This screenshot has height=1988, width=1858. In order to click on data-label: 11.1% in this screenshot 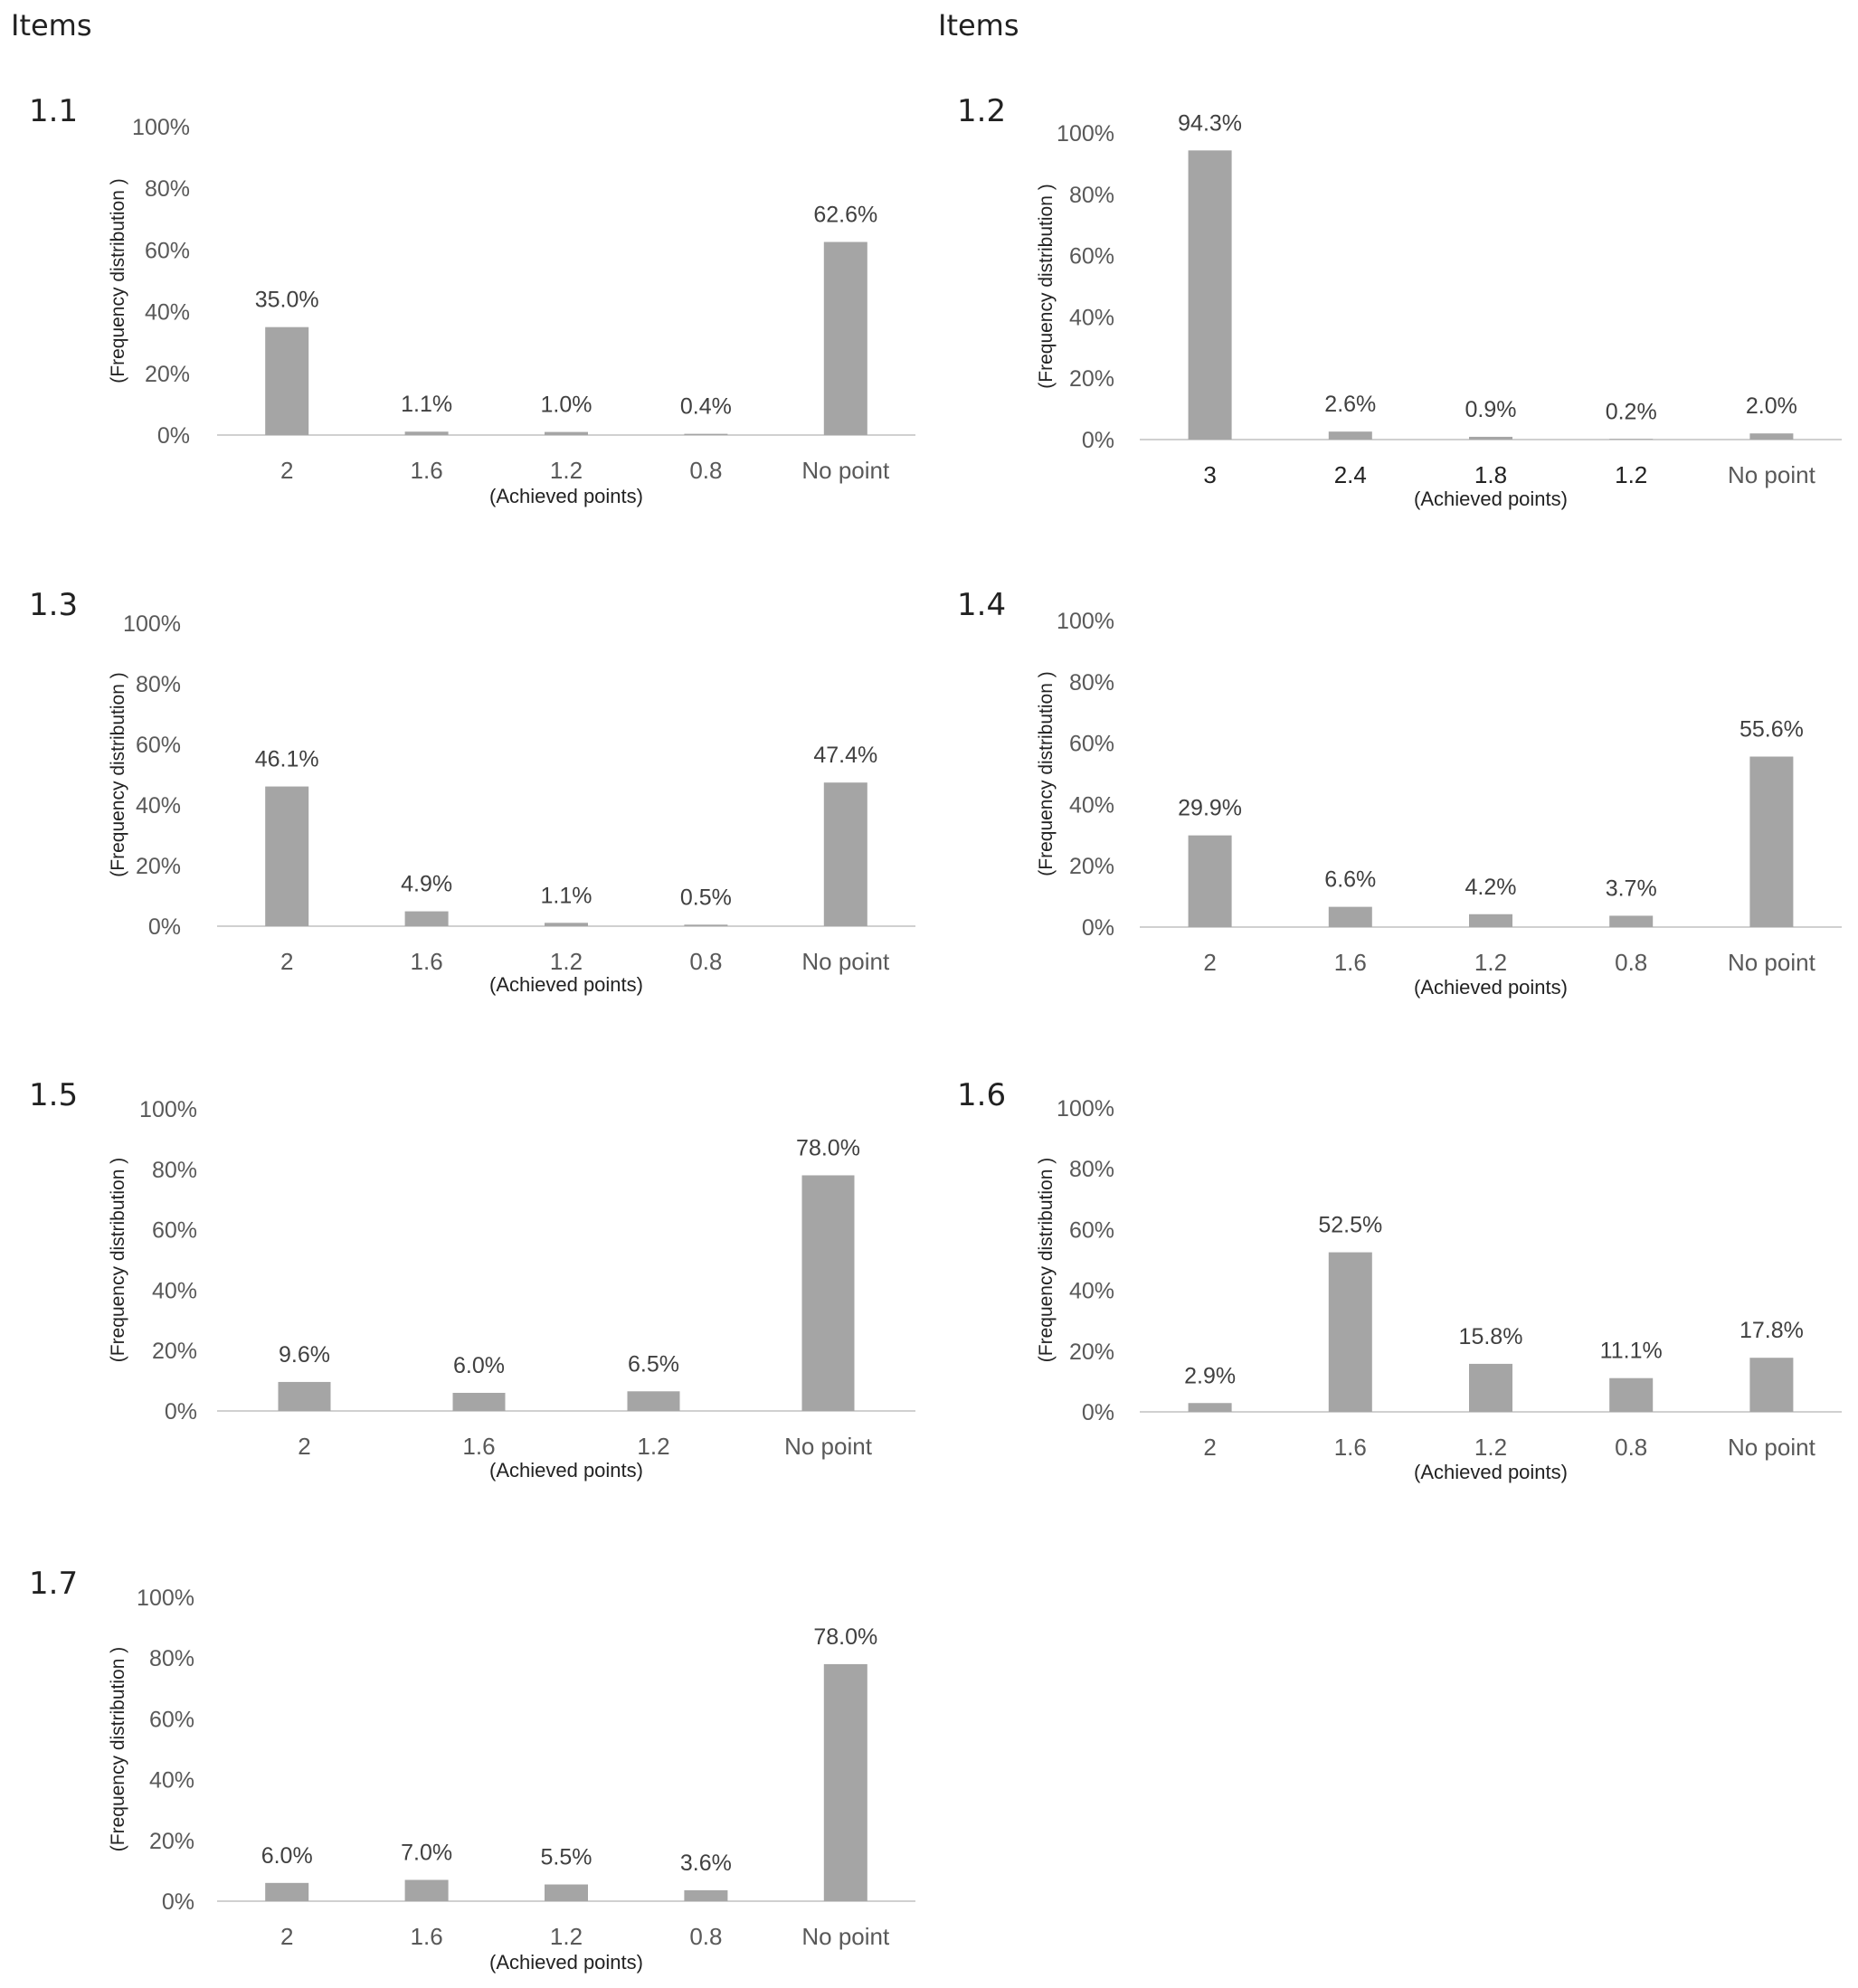, I will do `click(1631, 1351)`.